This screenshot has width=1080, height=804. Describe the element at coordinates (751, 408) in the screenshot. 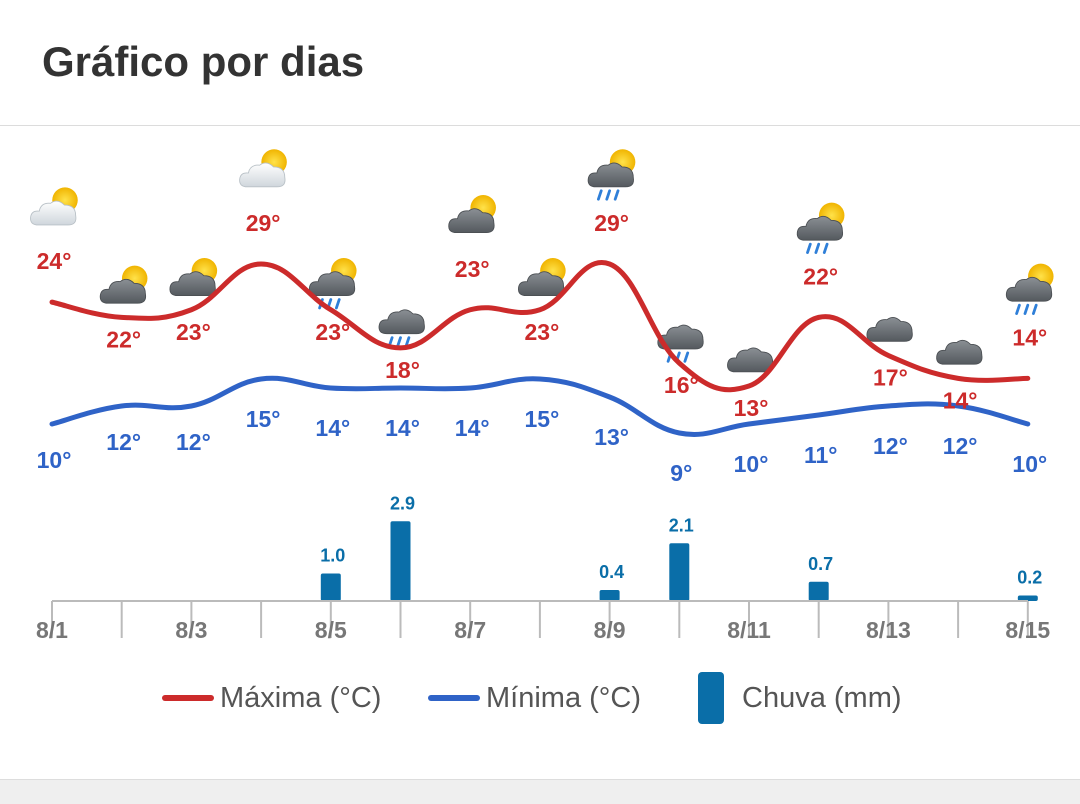

I see `max-temp-label: 13°` at that location.